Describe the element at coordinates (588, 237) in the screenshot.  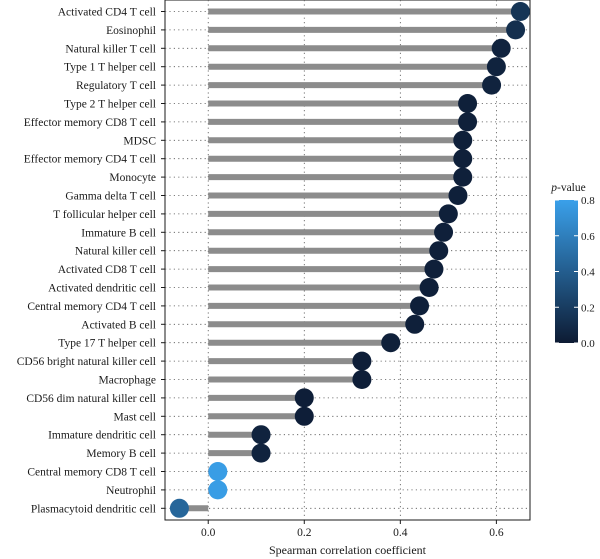
I see `legend-tick-label: 0.6` at that location.